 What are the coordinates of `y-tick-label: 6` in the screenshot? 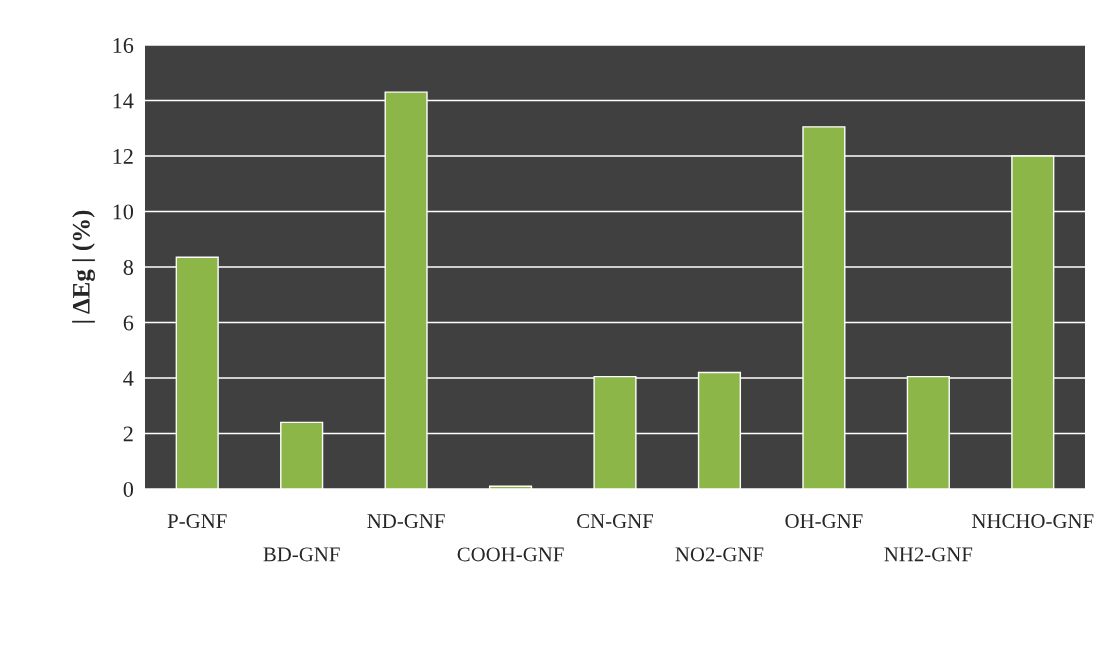 It's located at (128, 323).